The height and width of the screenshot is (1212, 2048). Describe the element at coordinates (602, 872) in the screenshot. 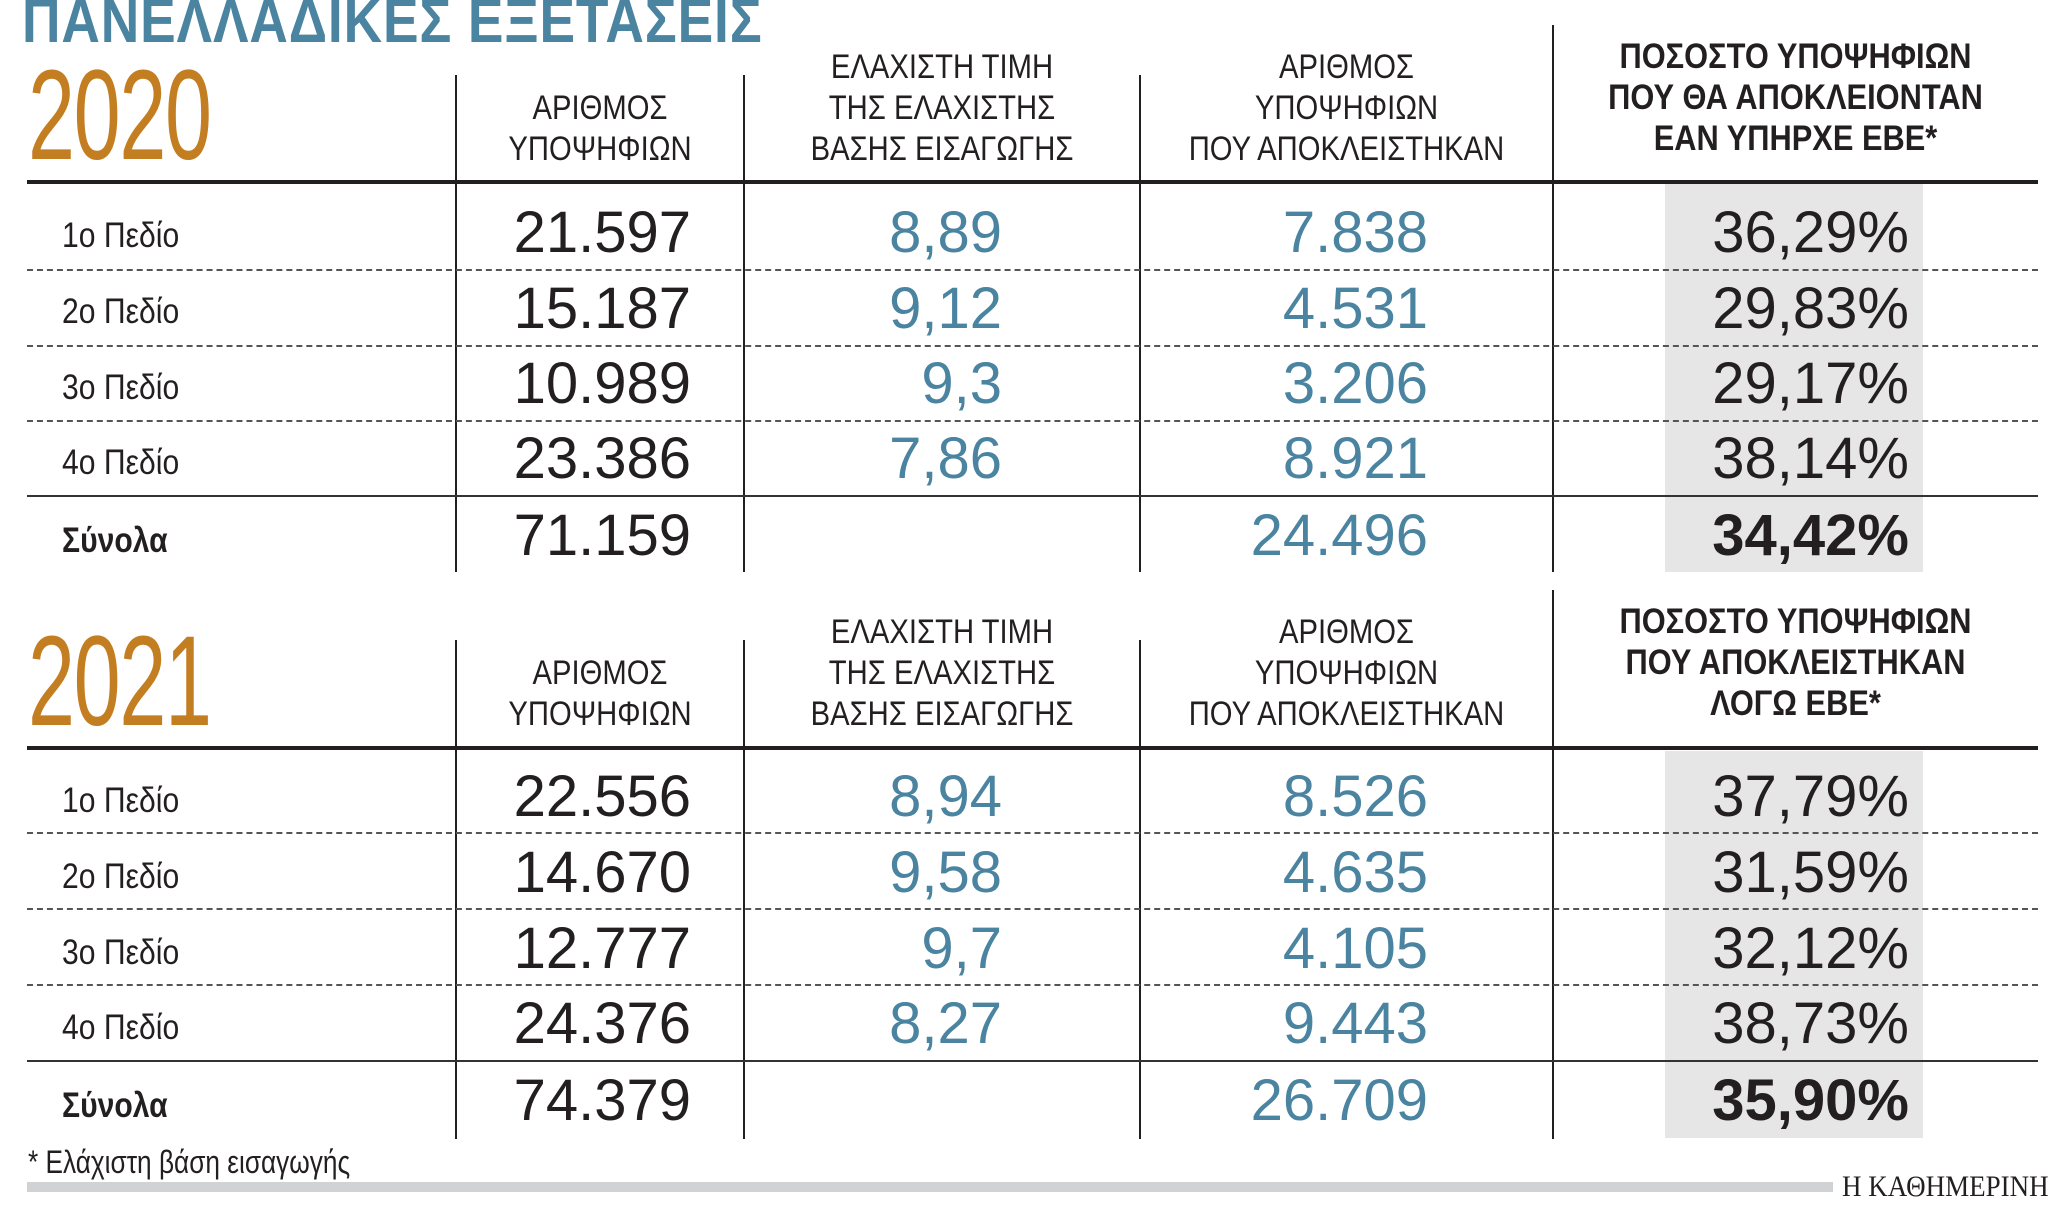

I see `cell-candidates: 14.670` at that location.